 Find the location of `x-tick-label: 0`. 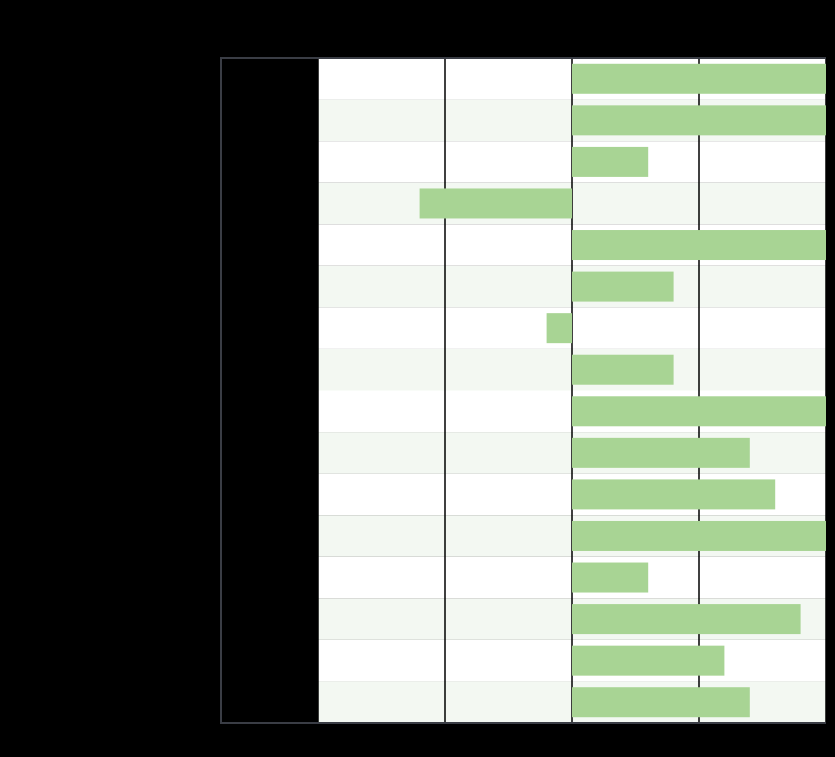

x-tick-label: 0 is located at coordinates (572, 738).